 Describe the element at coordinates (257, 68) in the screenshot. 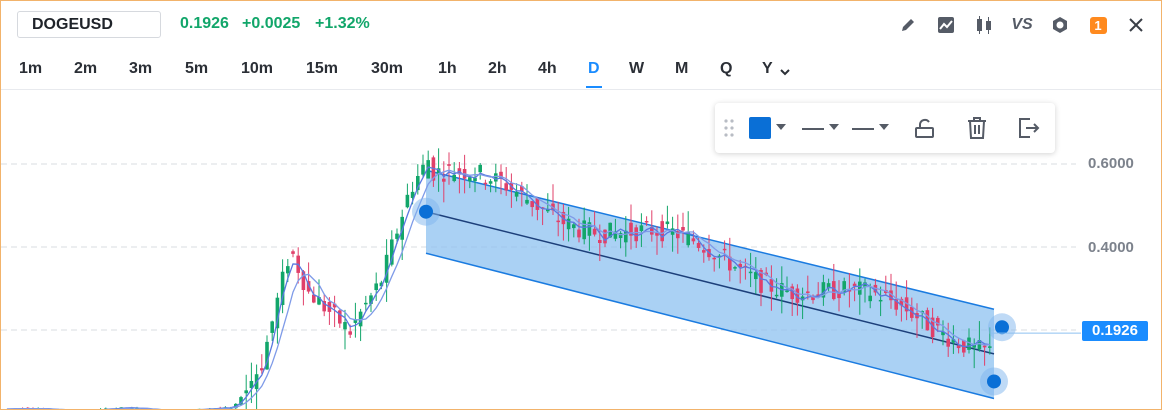

I see `interval-10m: 10m` at that location.